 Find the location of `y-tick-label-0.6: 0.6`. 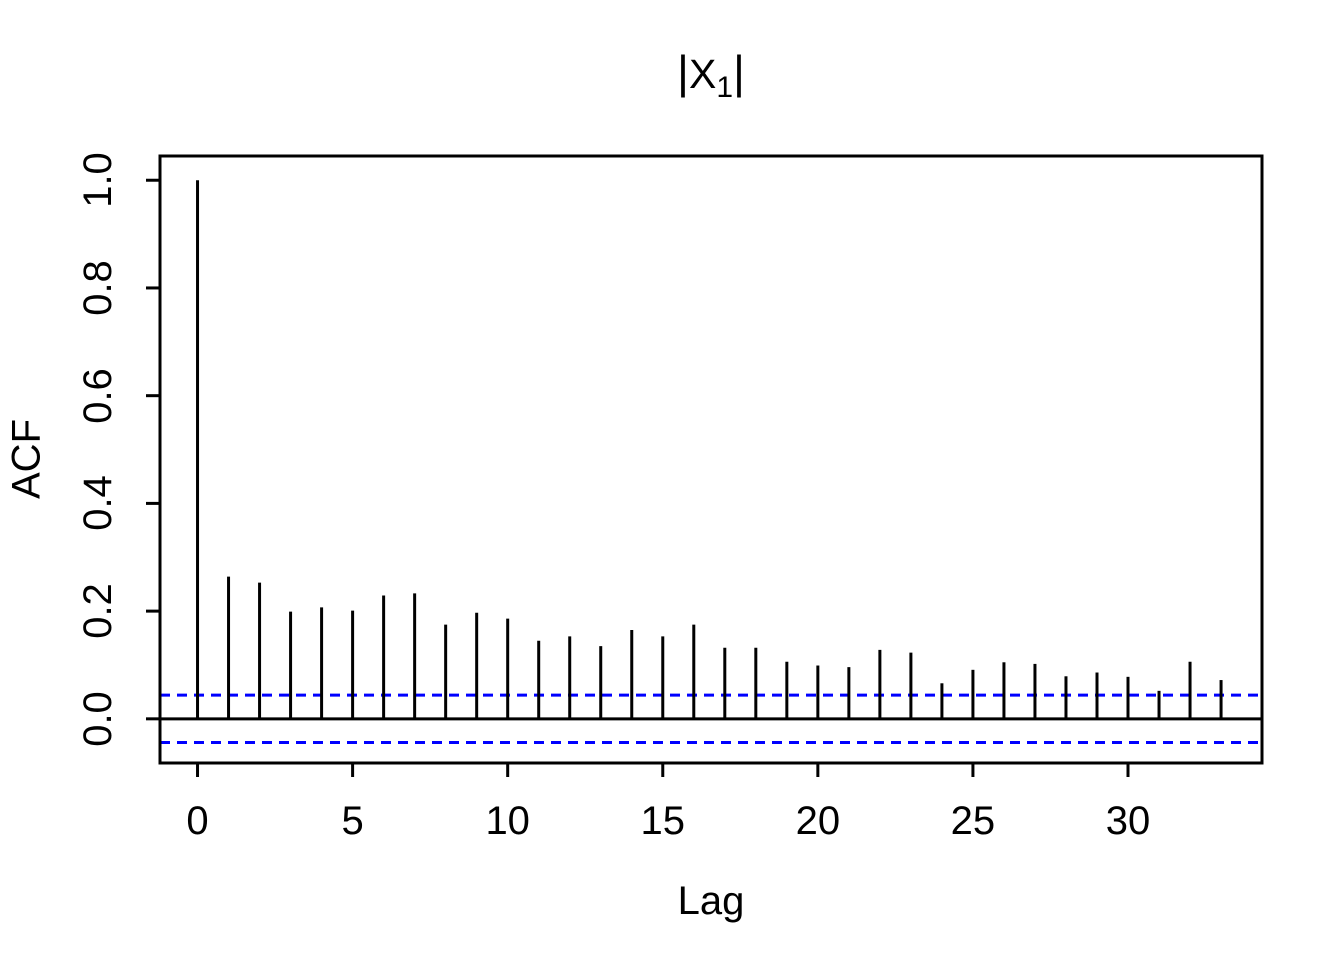

y-tick-label-0.6: 0.6 is located at coordinates (98, 395).